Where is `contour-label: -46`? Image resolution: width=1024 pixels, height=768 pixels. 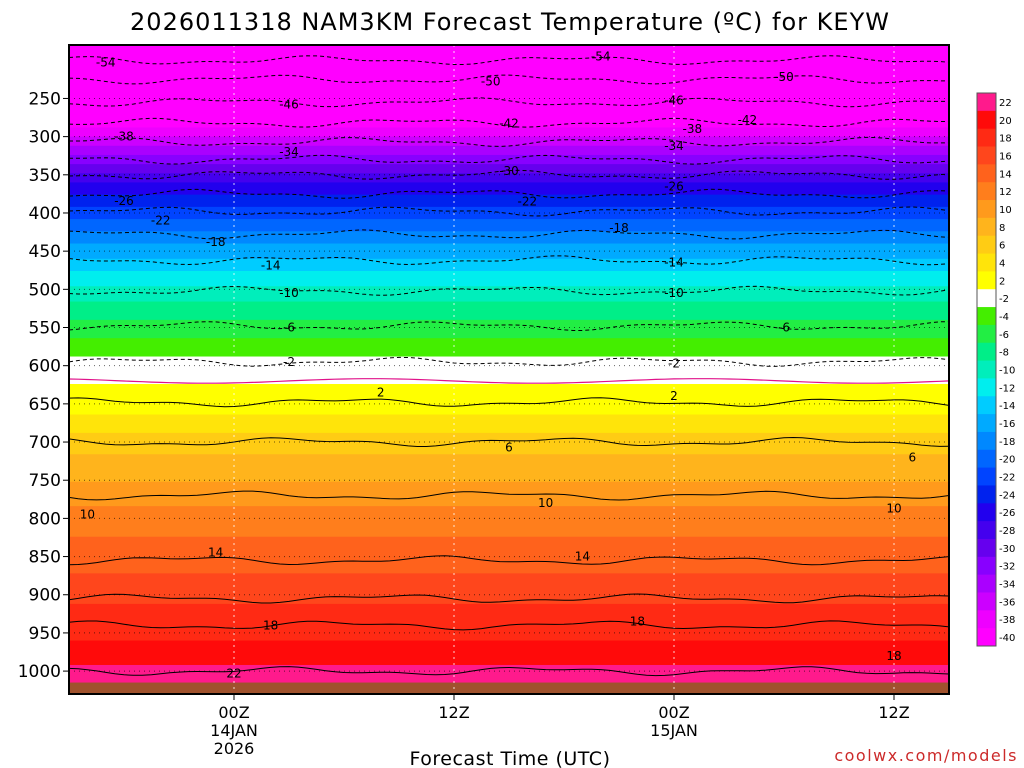 contour-label: -46 is located at coordinates (289, 105).